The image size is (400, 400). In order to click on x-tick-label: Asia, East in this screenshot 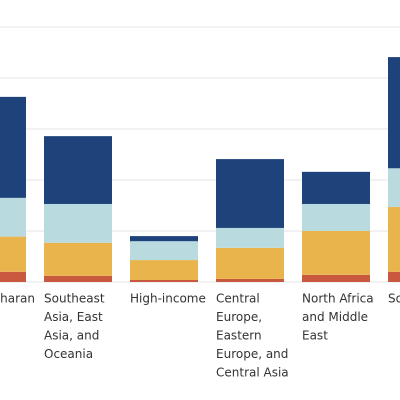, I will do `click(73, 317)`.